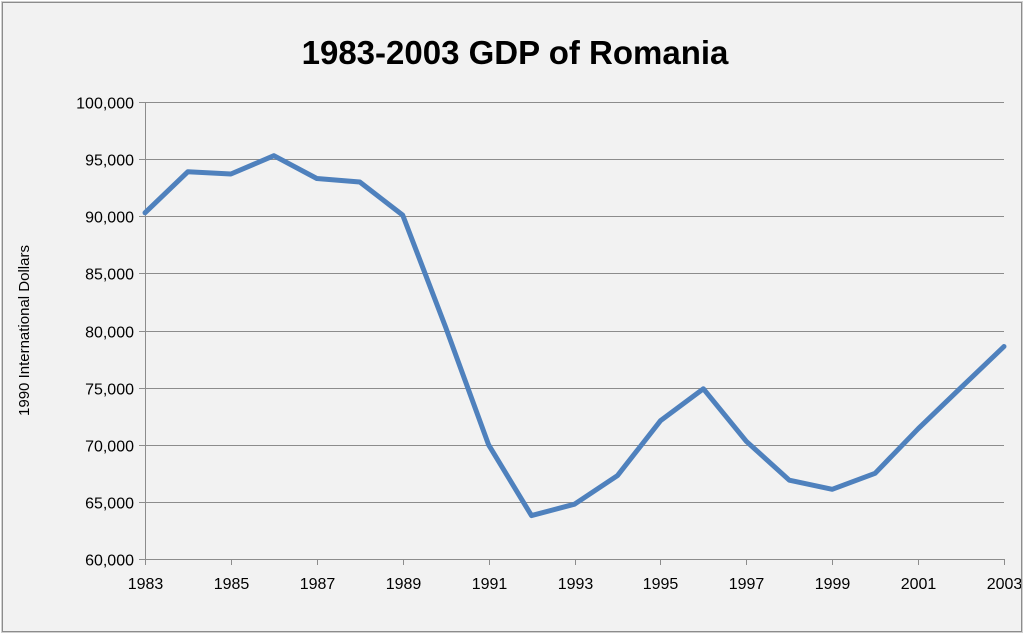 The width and height of the screenshot is (1024, 636). I want to click on x-tick-label: 1989, so click(404, 584).